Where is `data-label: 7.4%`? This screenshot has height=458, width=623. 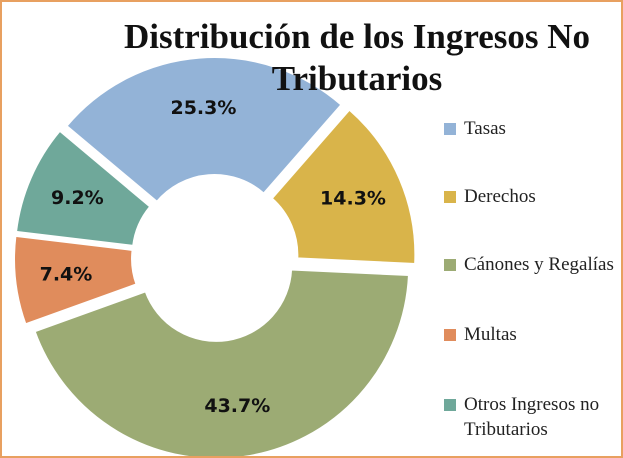 data-label: 7.4% is located at coordinates (66, 274).